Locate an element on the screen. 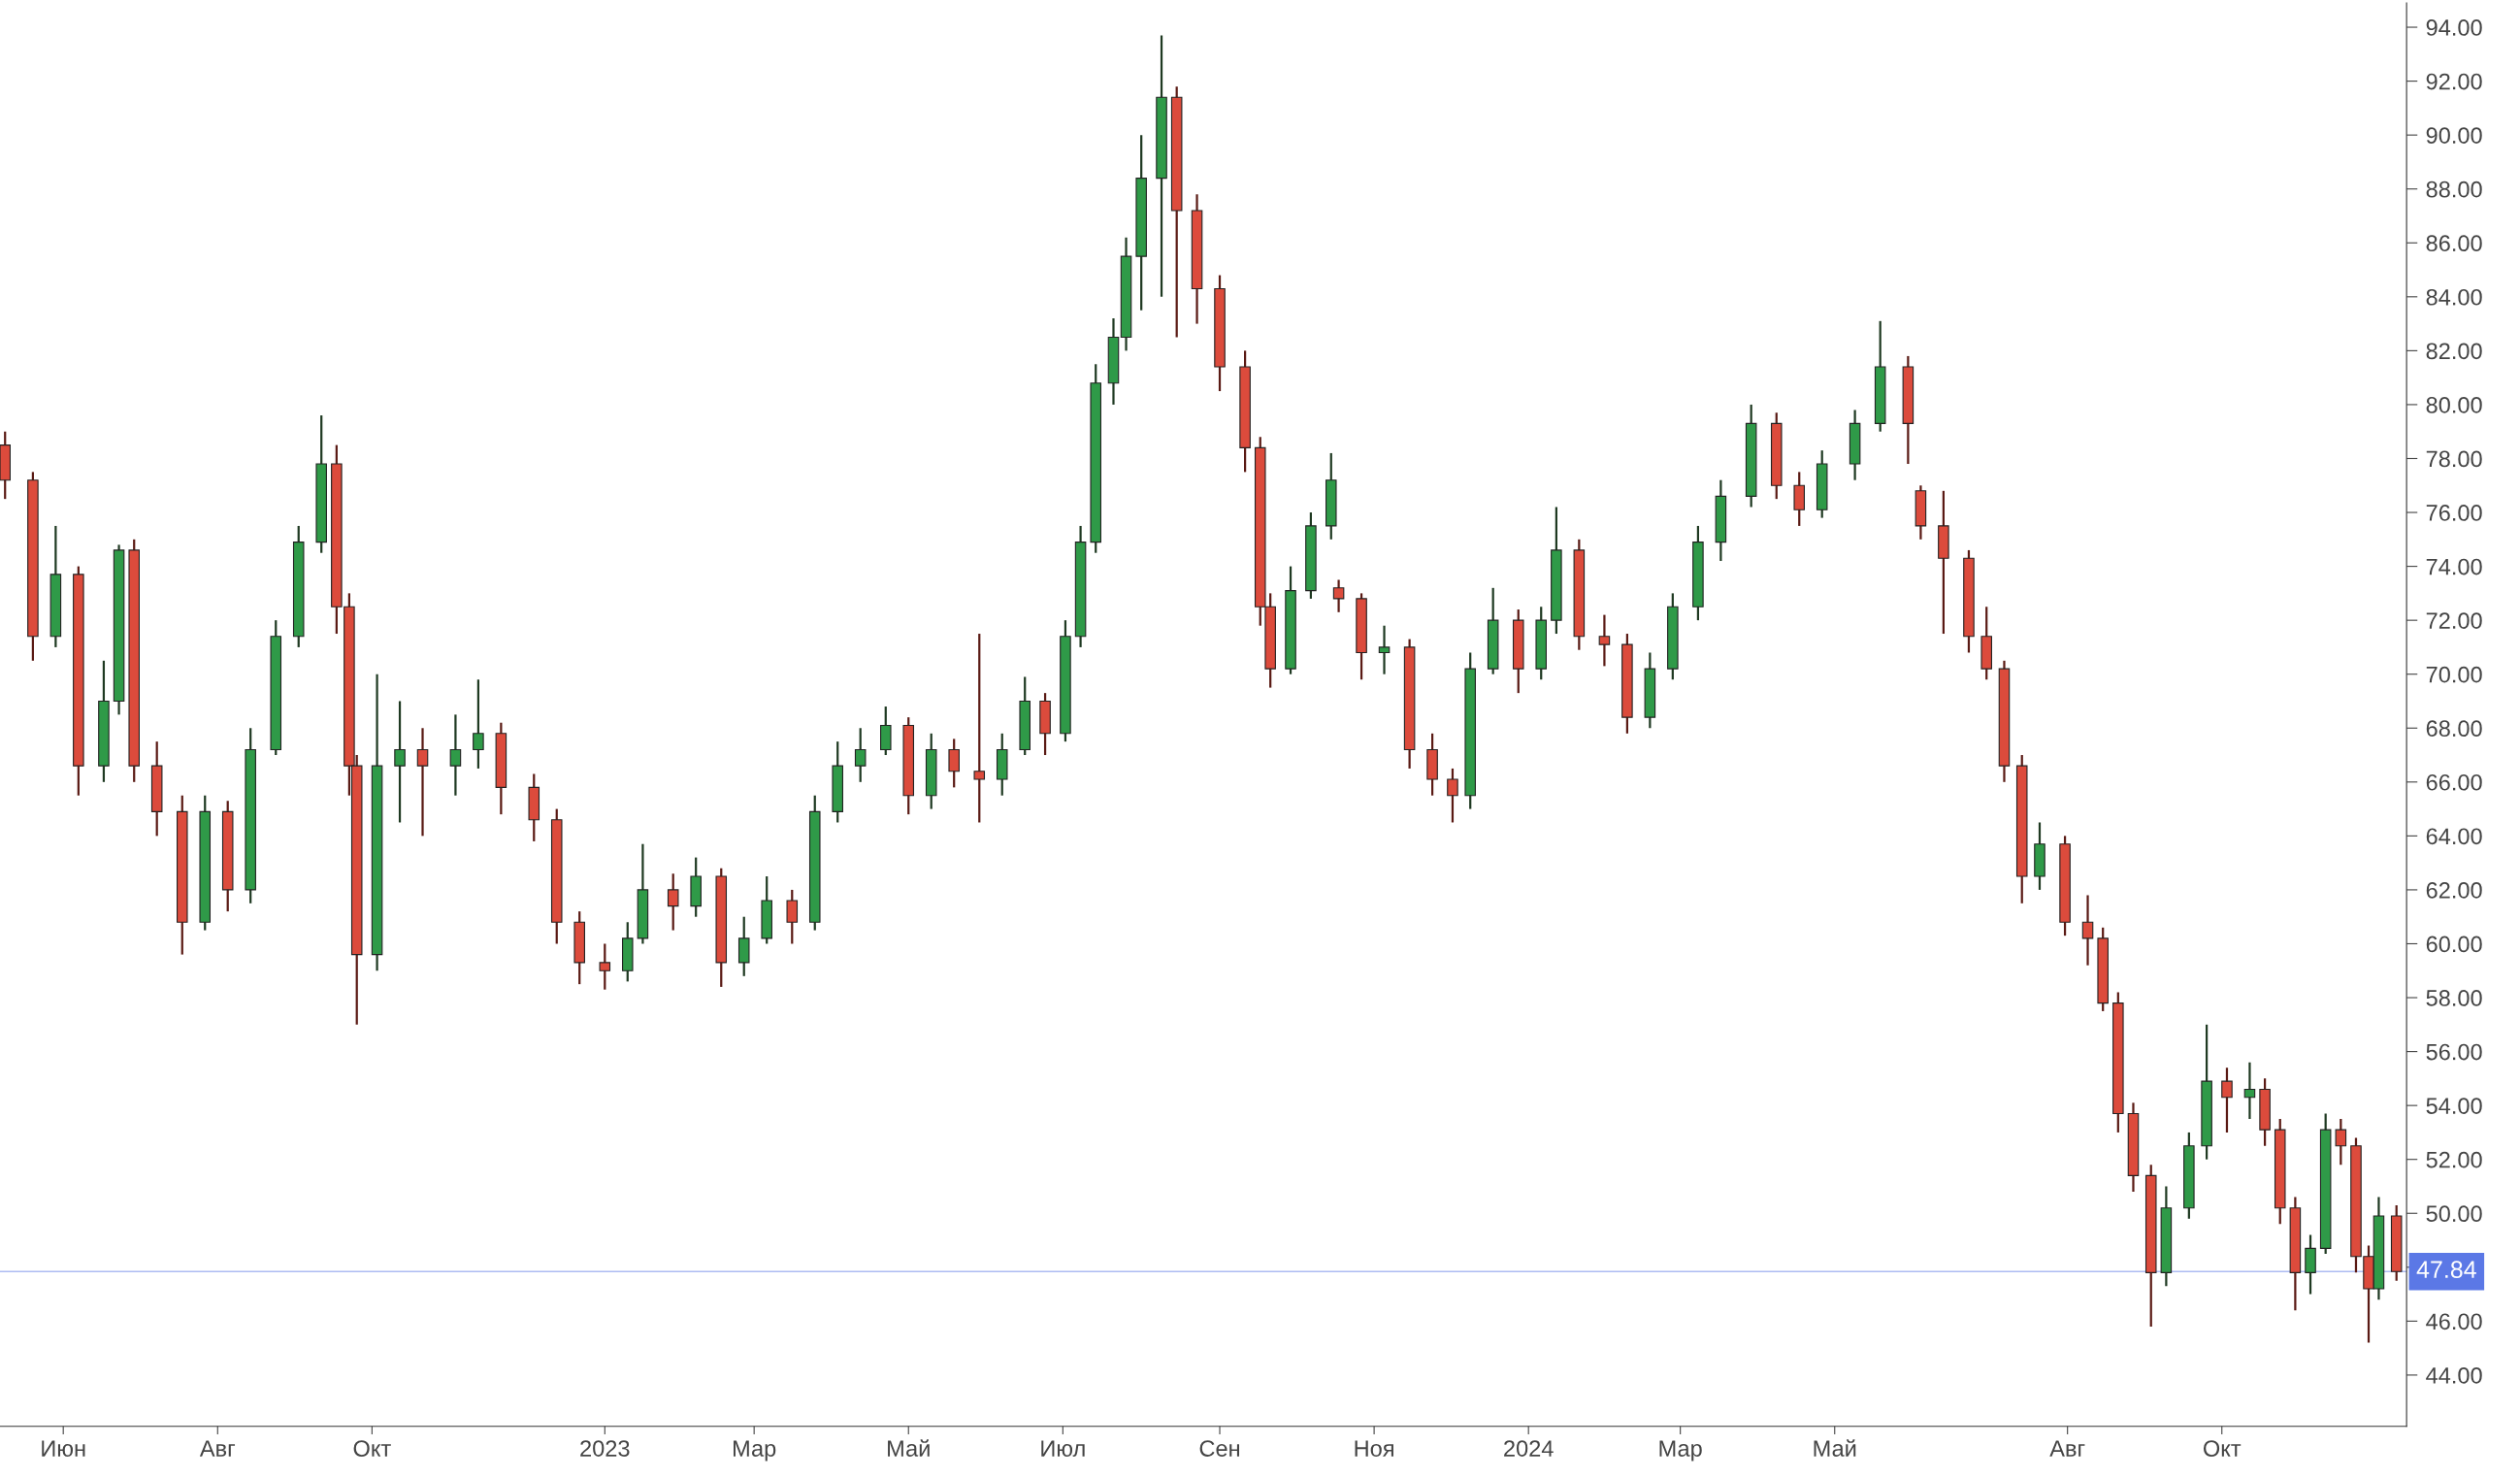 The width and height of the screenshot is (2520, 1478). y-tick-label: 56.00 is located at coordinates (2454, 1052).